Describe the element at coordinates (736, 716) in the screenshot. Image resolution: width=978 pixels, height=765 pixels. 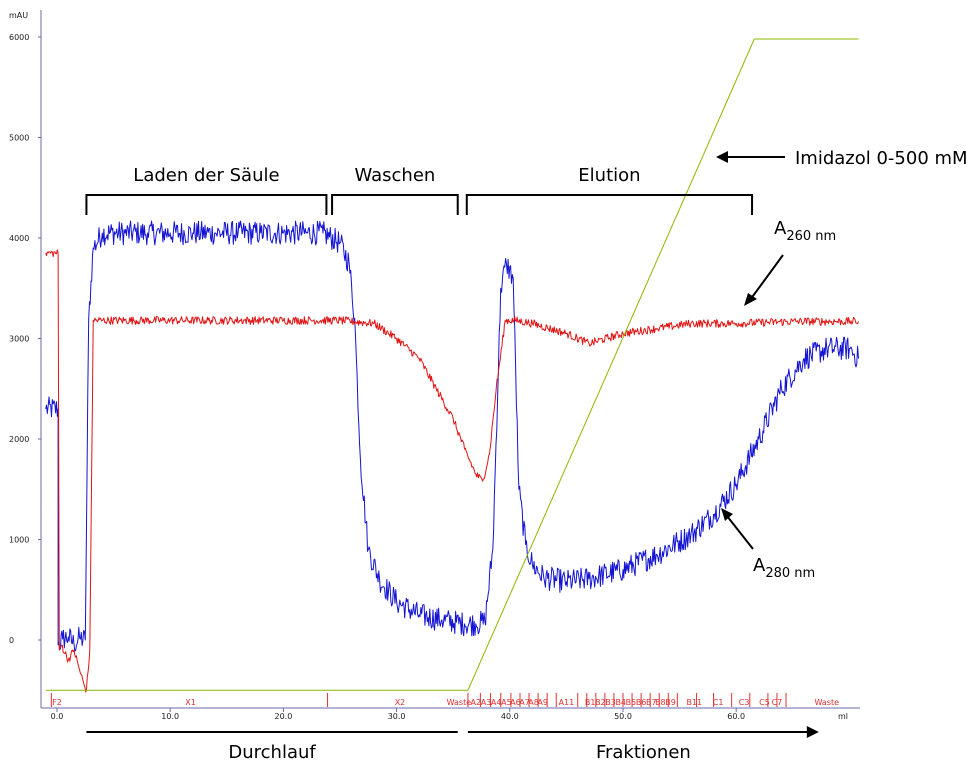
I see `x-tick-label: 60.0` at that location.